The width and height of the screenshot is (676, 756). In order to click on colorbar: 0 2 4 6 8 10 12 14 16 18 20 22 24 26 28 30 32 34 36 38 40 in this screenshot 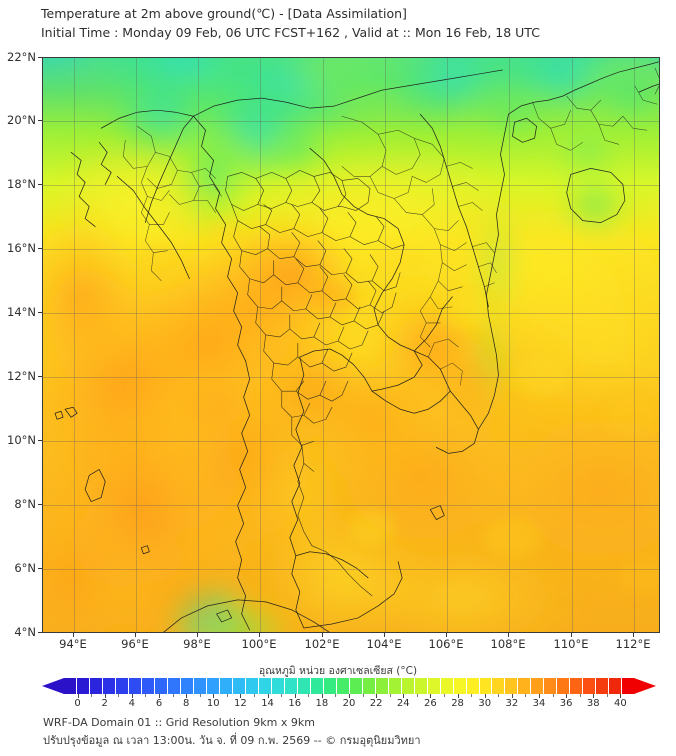, I will do `click(349, 693)`.